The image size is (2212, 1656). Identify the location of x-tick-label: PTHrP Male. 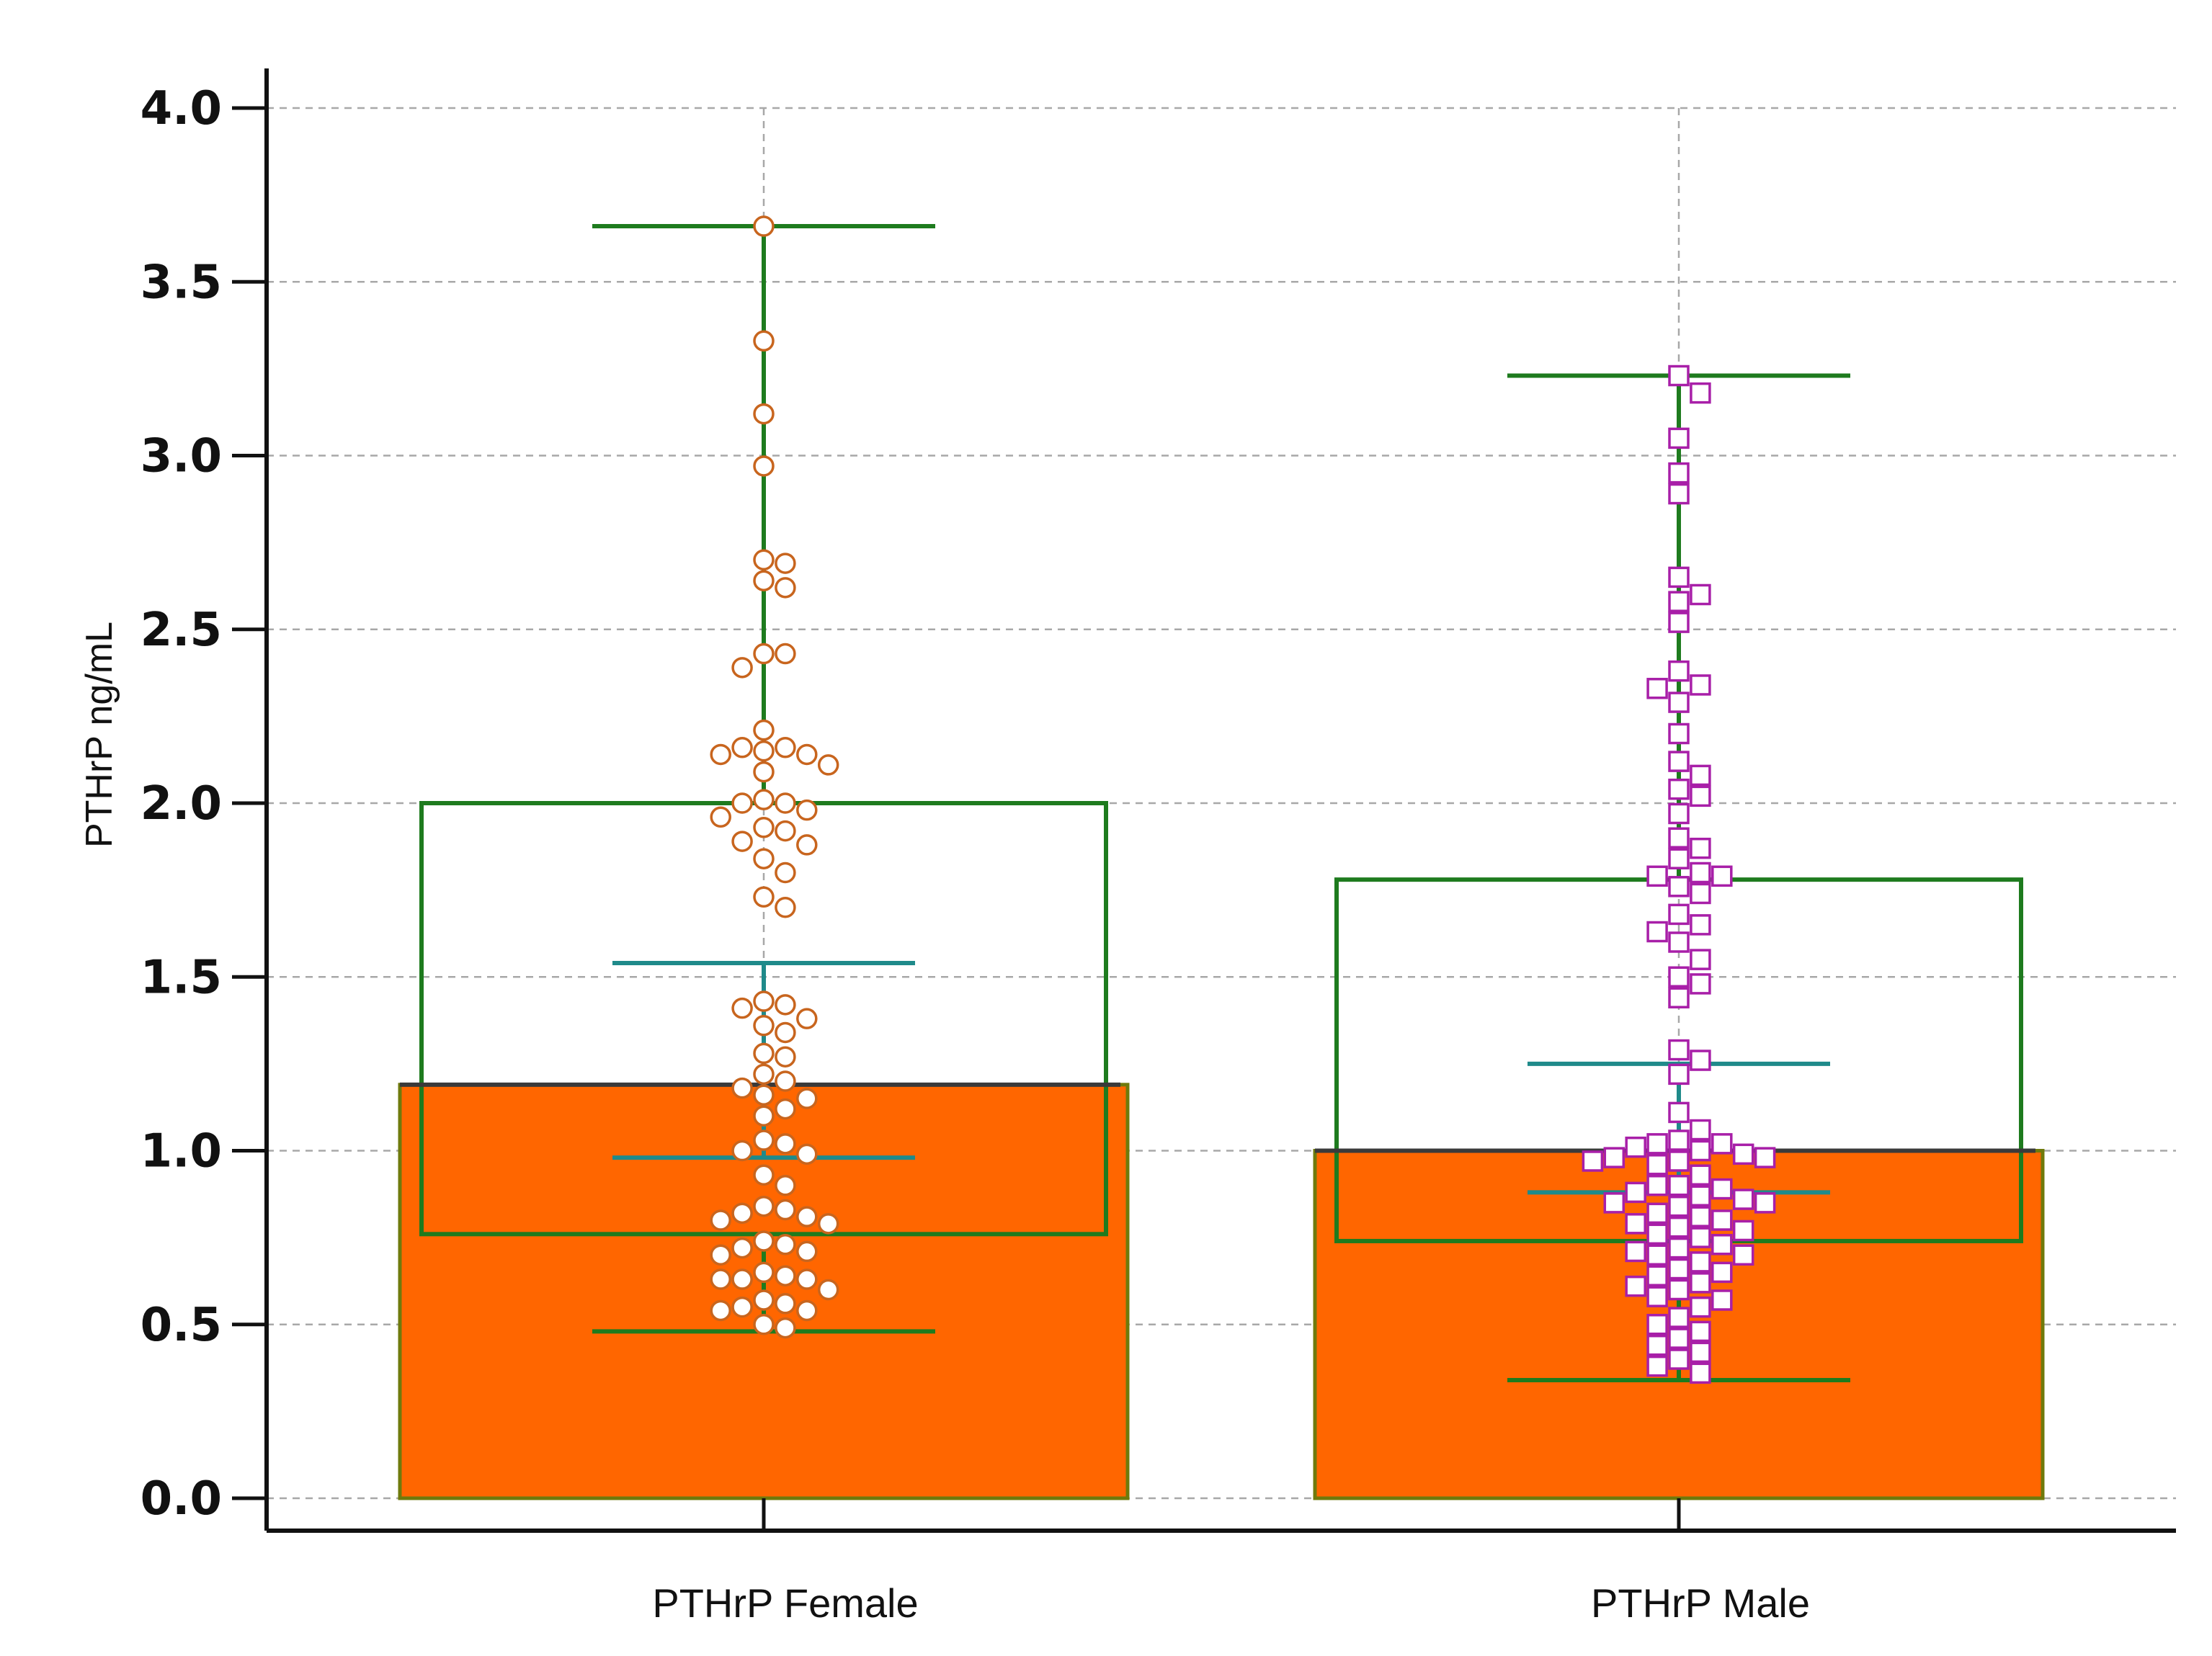
(1701, 1603).